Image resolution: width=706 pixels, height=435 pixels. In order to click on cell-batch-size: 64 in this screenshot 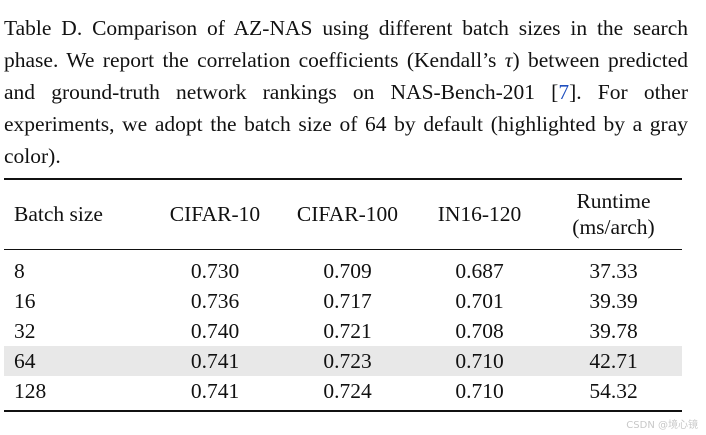, I will do `click(76, 361)`.